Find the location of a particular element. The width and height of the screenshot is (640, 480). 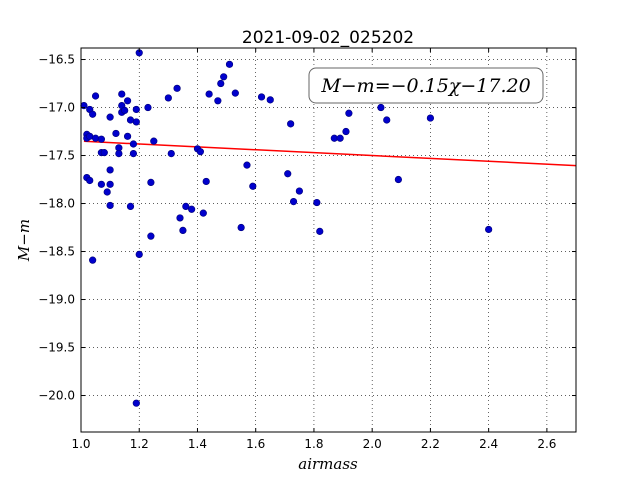

x-tick-label: 1.2 is located at coordinates (139, 444).